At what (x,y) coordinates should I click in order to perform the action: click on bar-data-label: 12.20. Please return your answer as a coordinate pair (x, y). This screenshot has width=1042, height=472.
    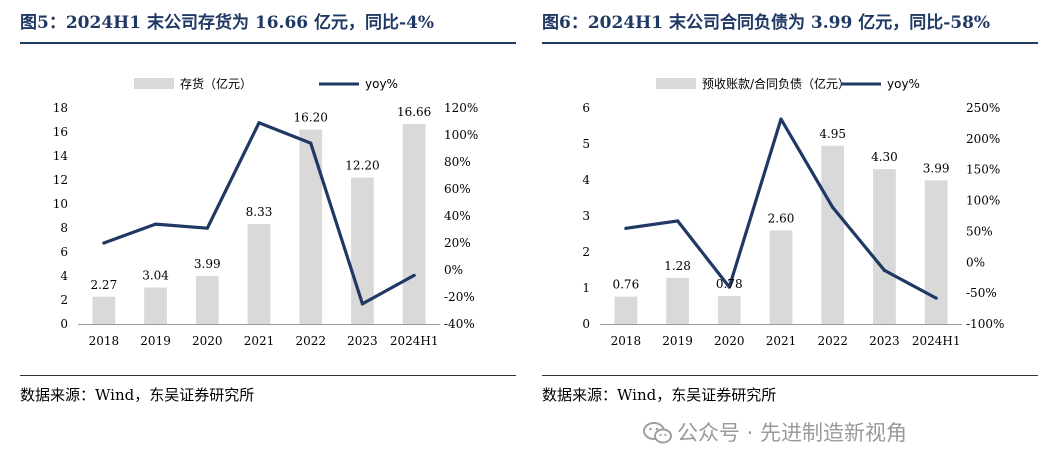
    Looking at the image, I should click on (362, 166).